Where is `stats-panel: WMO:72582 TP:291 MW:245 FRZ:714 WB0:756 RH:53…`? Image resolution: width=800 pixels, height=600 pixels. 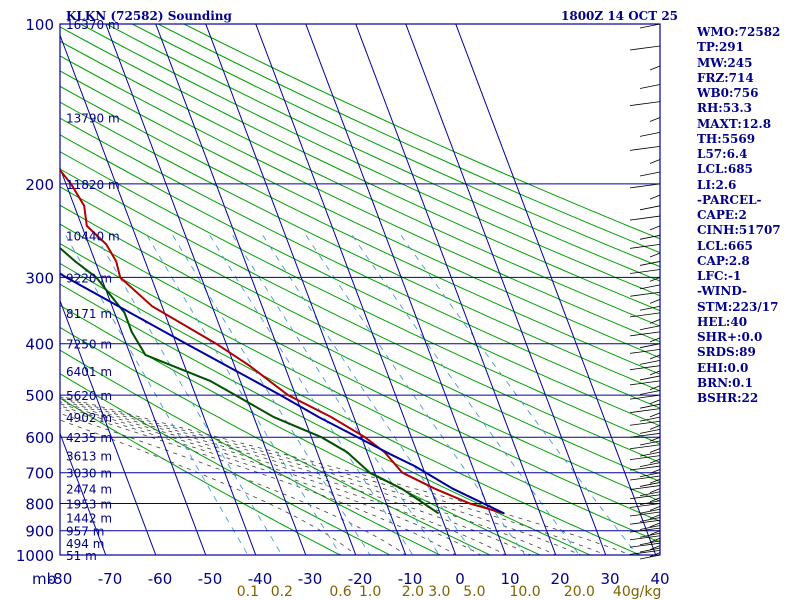 stats-panel: WMO:72582 TP:291 MW:245 FRZ:714 WB0:756 RH:53… is located at coordinates (739, 215).